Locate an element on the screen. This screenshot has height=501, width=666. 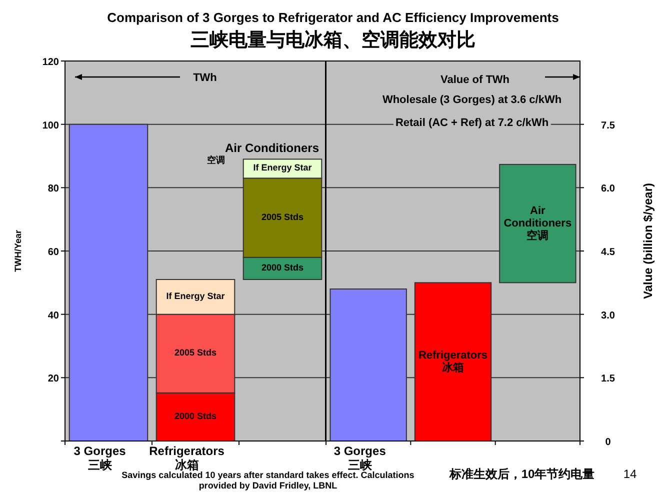
text: 2005 Stds is located at coordinates (195, 353).